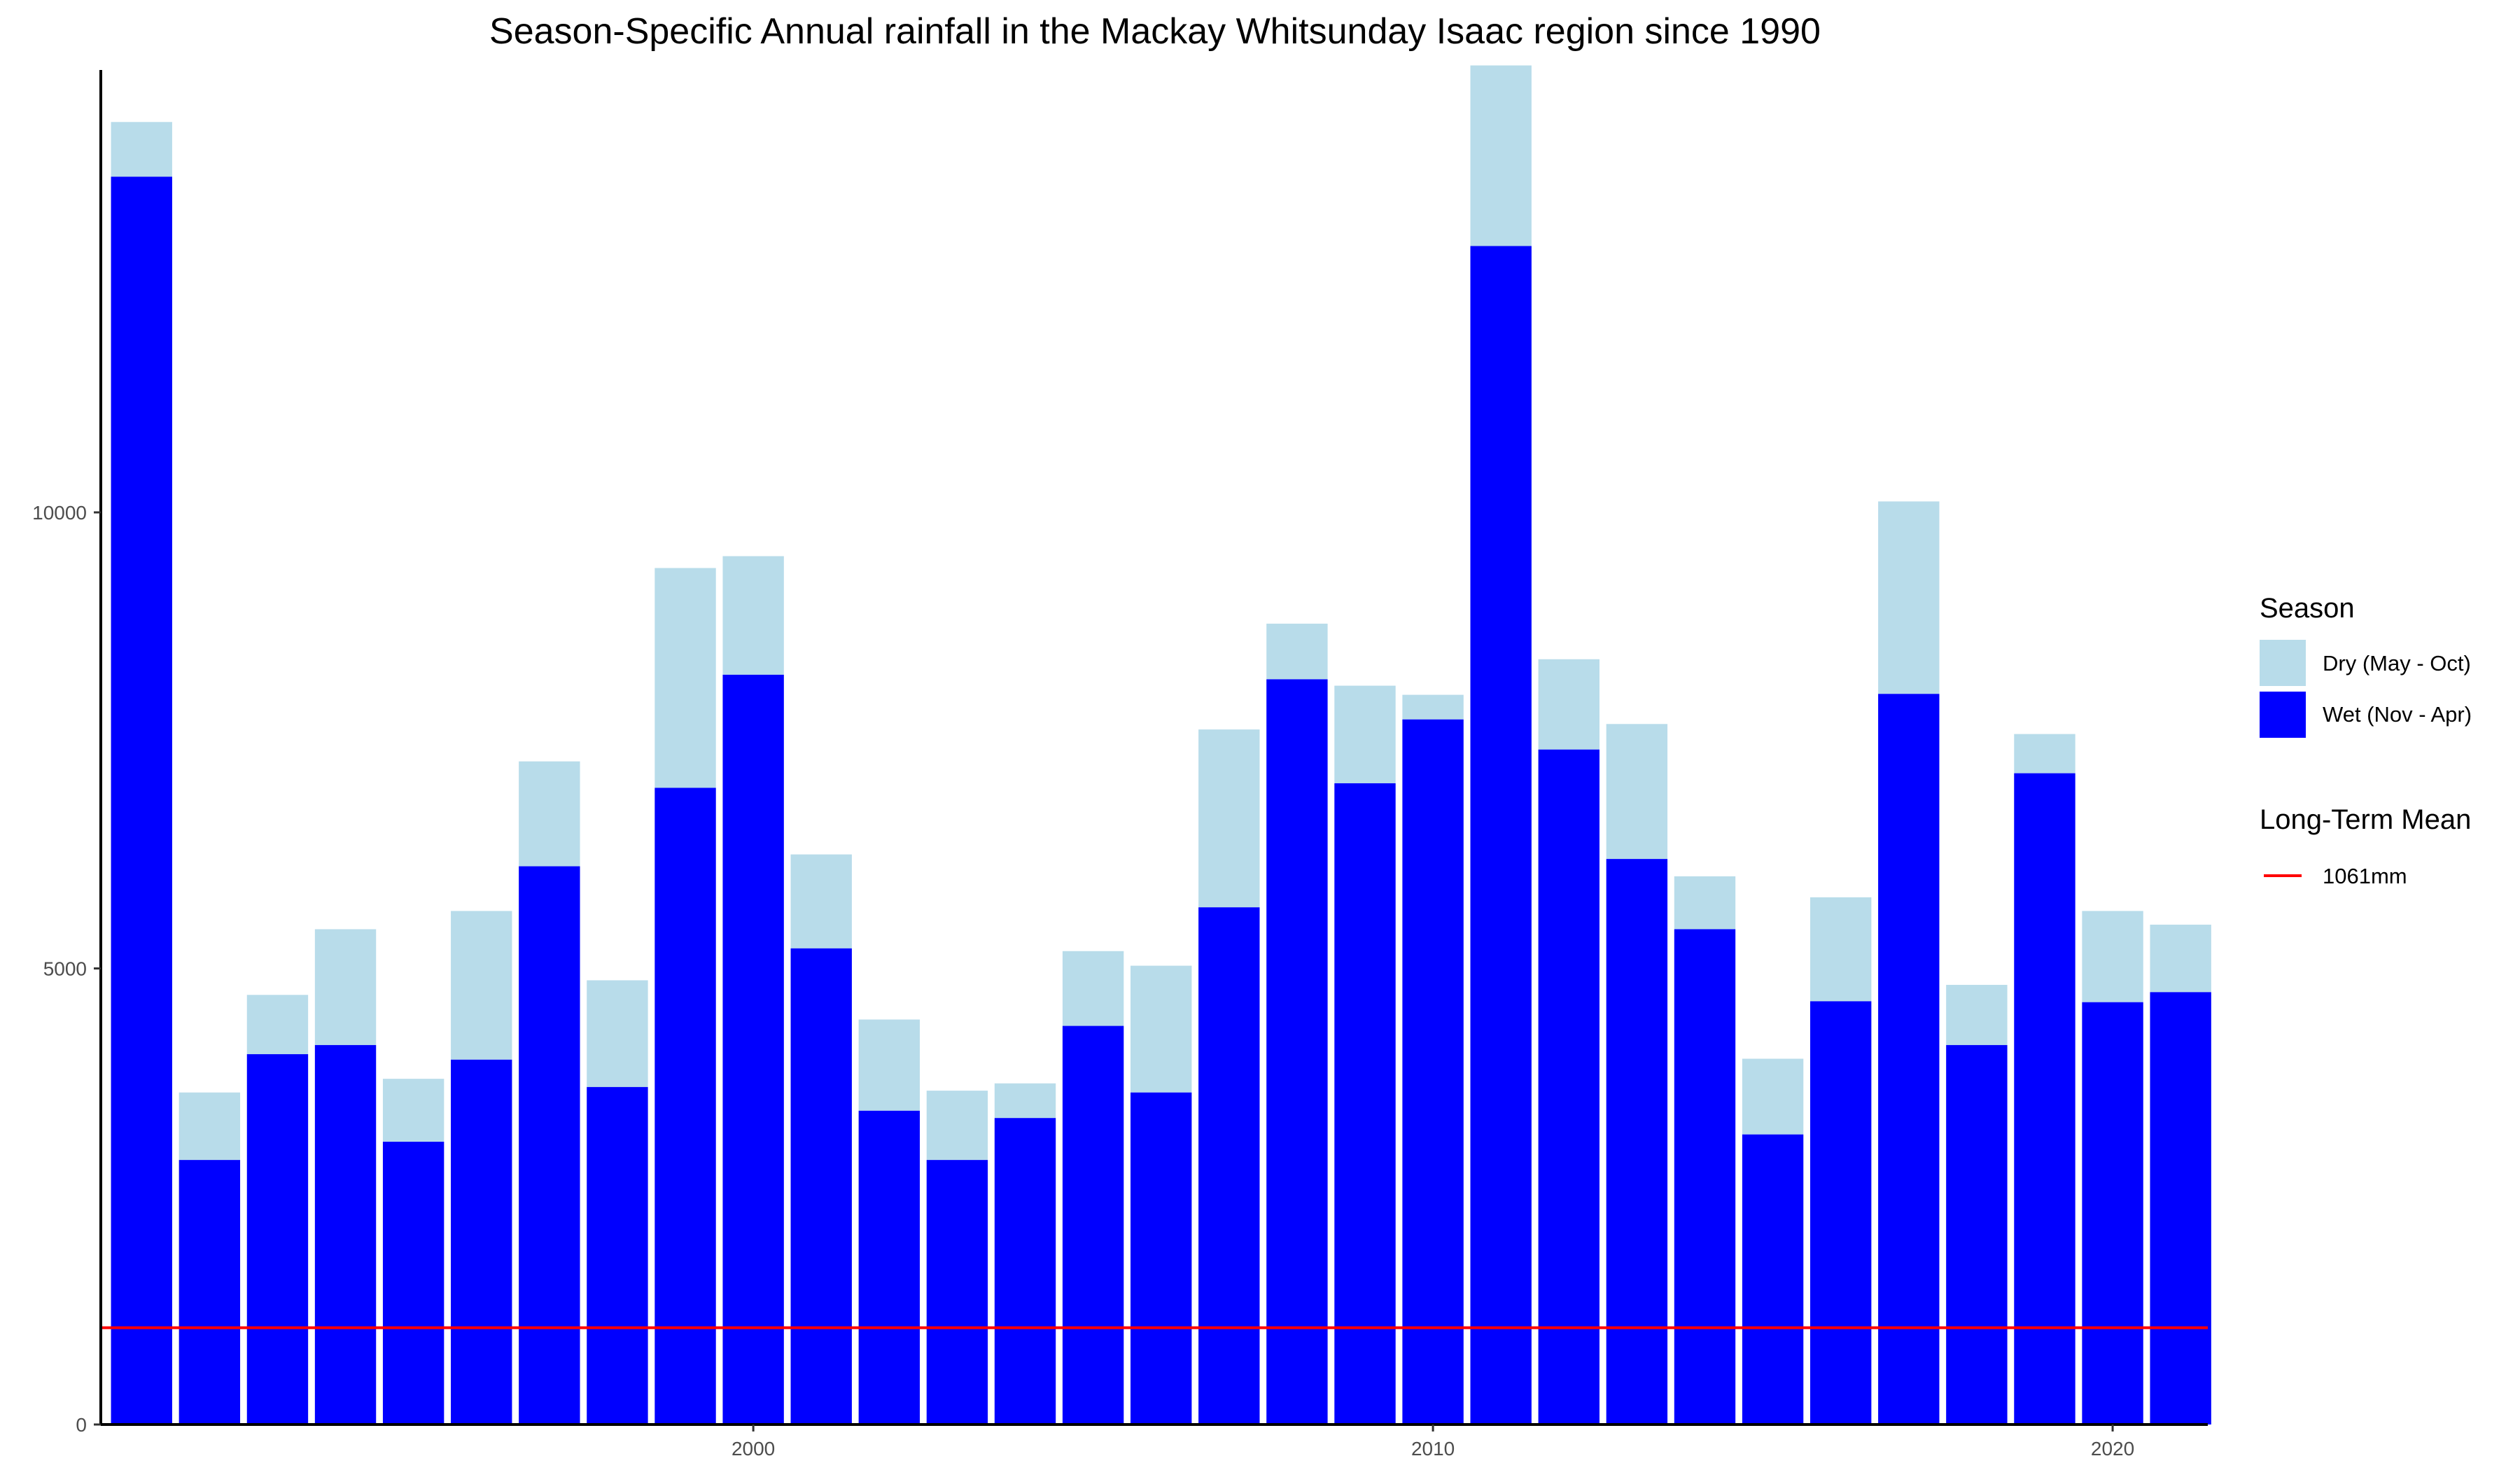 This screenshot has width=2520, height=1470. I want to click on bar-dry-2010, so click(1433, 707).